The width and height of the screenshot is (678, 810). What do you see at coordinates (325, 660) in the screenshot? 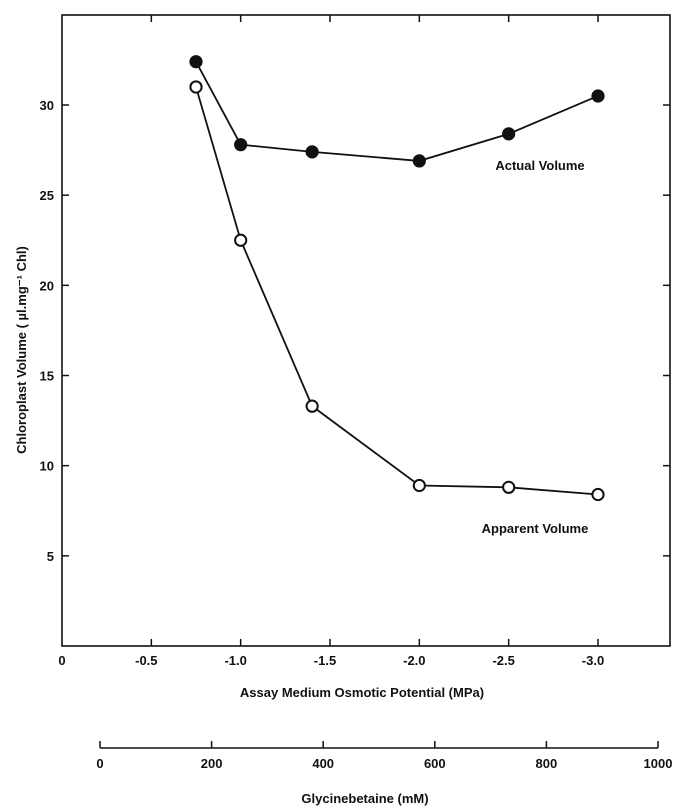
I see `x-tick-label: -1.5` at bounding box center [325, 660].